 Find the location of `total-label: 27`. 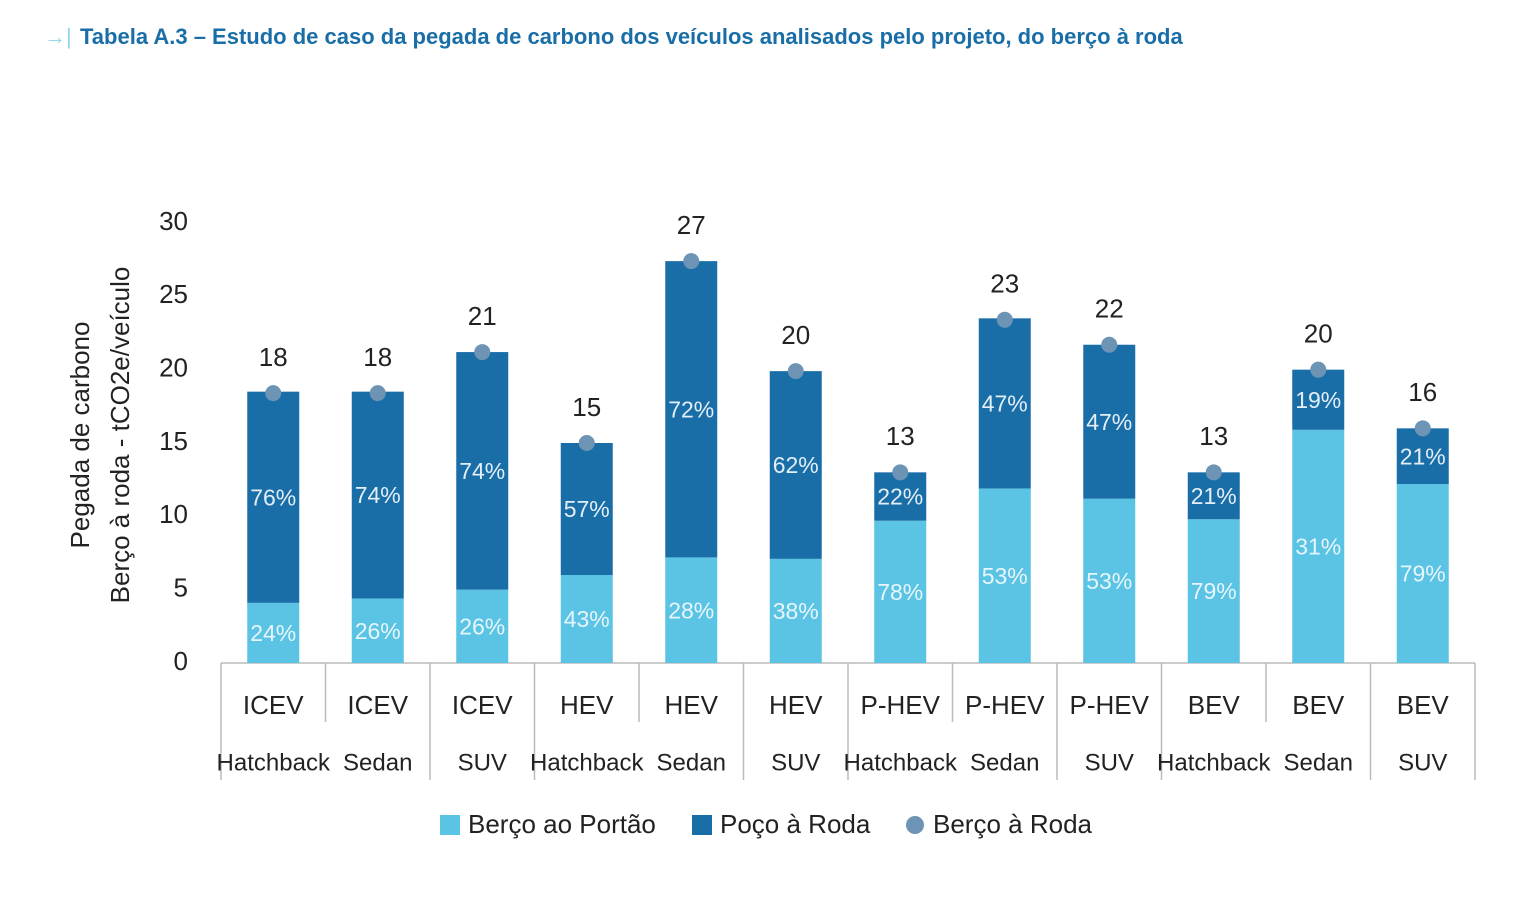

total-label: 27 is located at coordinates (691, 225).